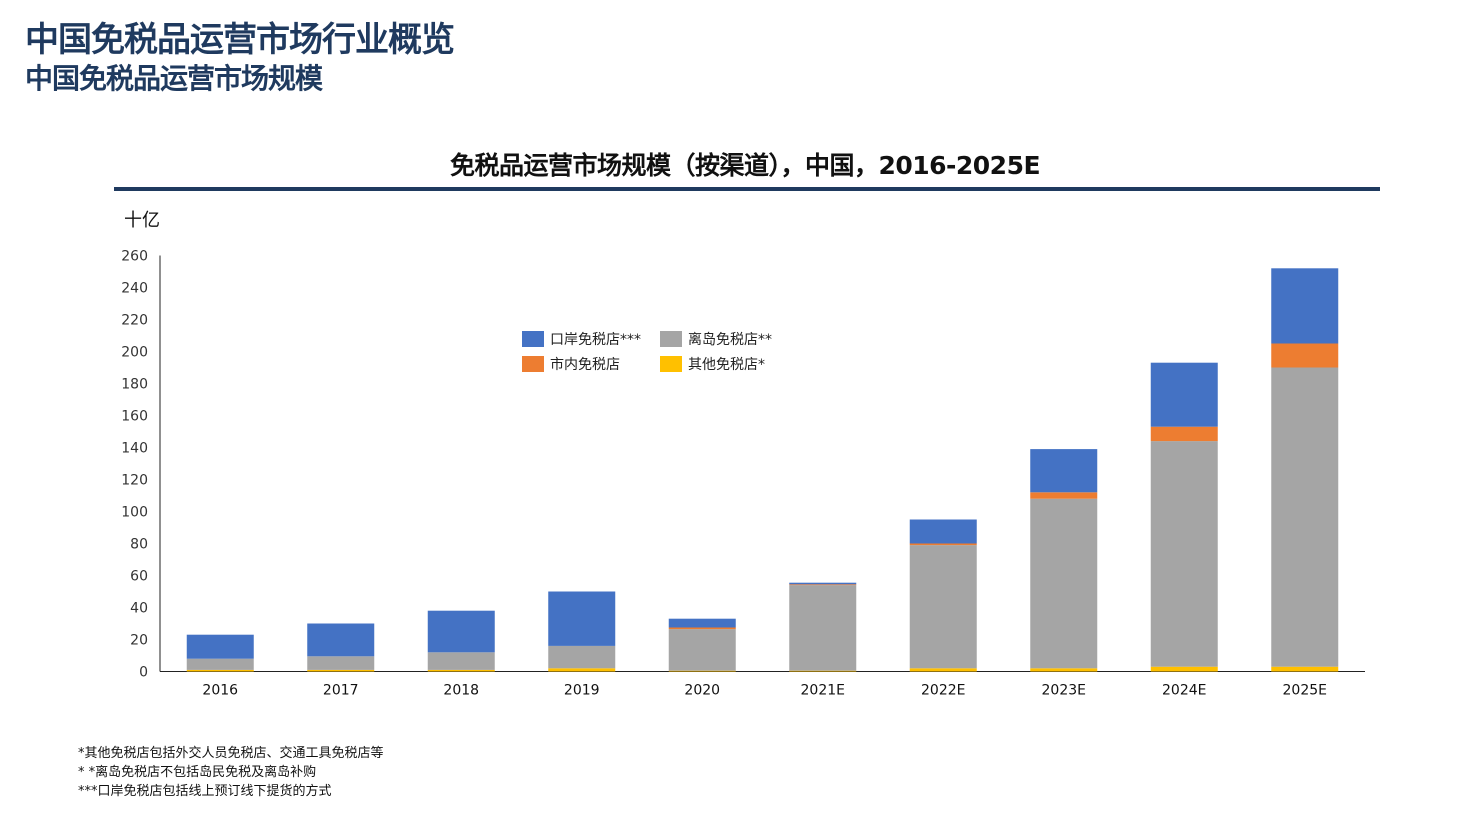 This screenshot has height=822, width=1459. Describe the element at coordinates (174, 78) in the screenshot. I see `page-subtitle: 中国免税品运营市场规模` at that location.